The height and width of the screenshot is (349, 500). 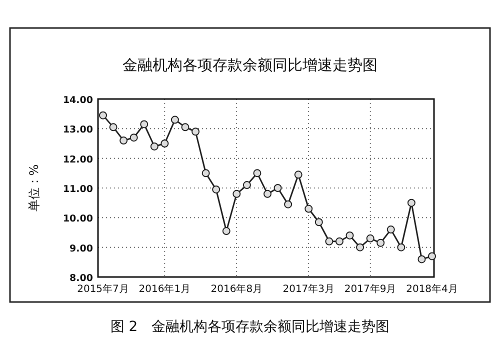 I want to click on y-tick-label: 11.00, so click(x=78, y=189).